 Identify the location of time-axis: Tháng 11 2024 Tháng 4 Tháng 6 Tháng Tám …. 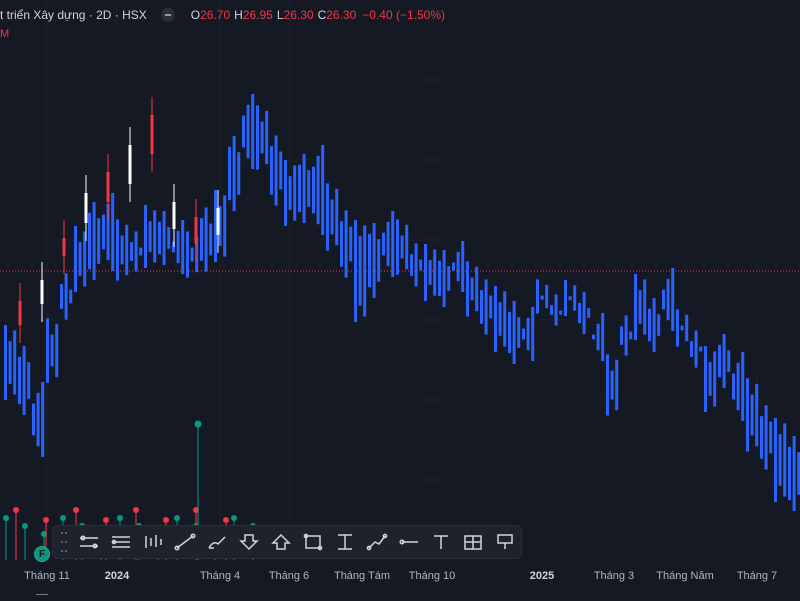
(400, 576).